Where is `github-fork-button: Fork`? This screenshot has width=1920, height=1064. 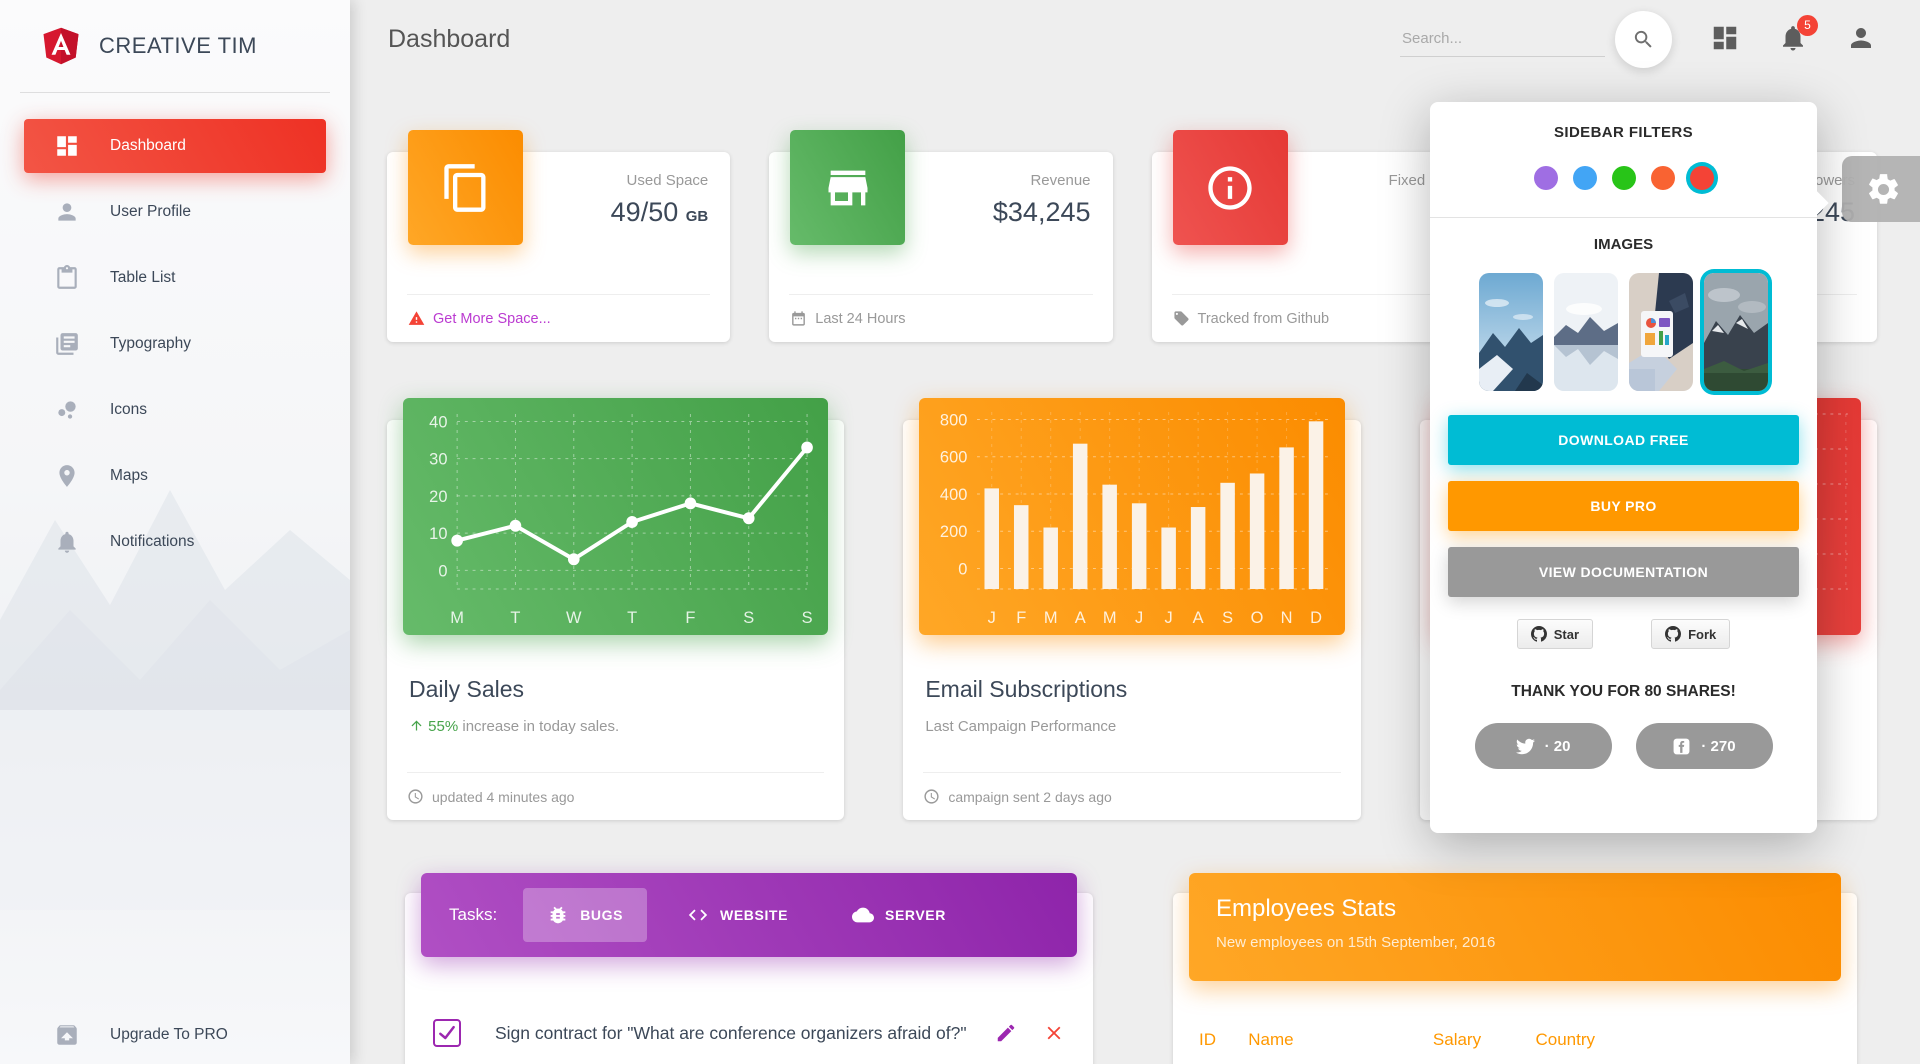 github-fork-button: Fork is located at coordinates (1691, 634).